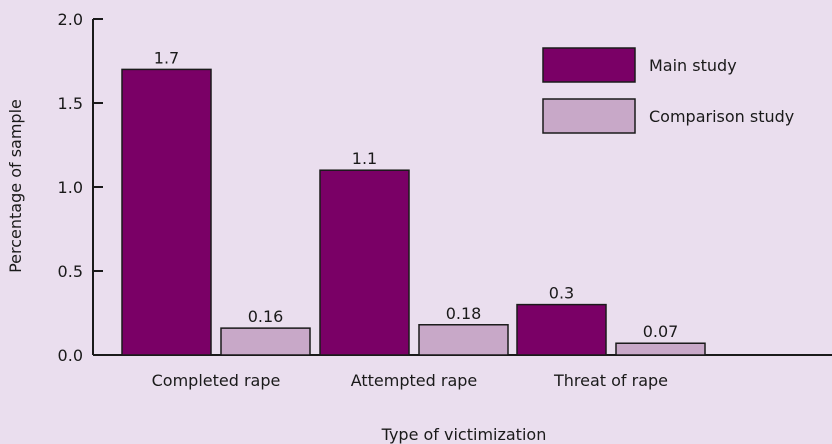 The image size is (832, 444). Describe the element at coordinates (70, 19) in the screenshot. I see `y-tick-label: 2.0` at that location.